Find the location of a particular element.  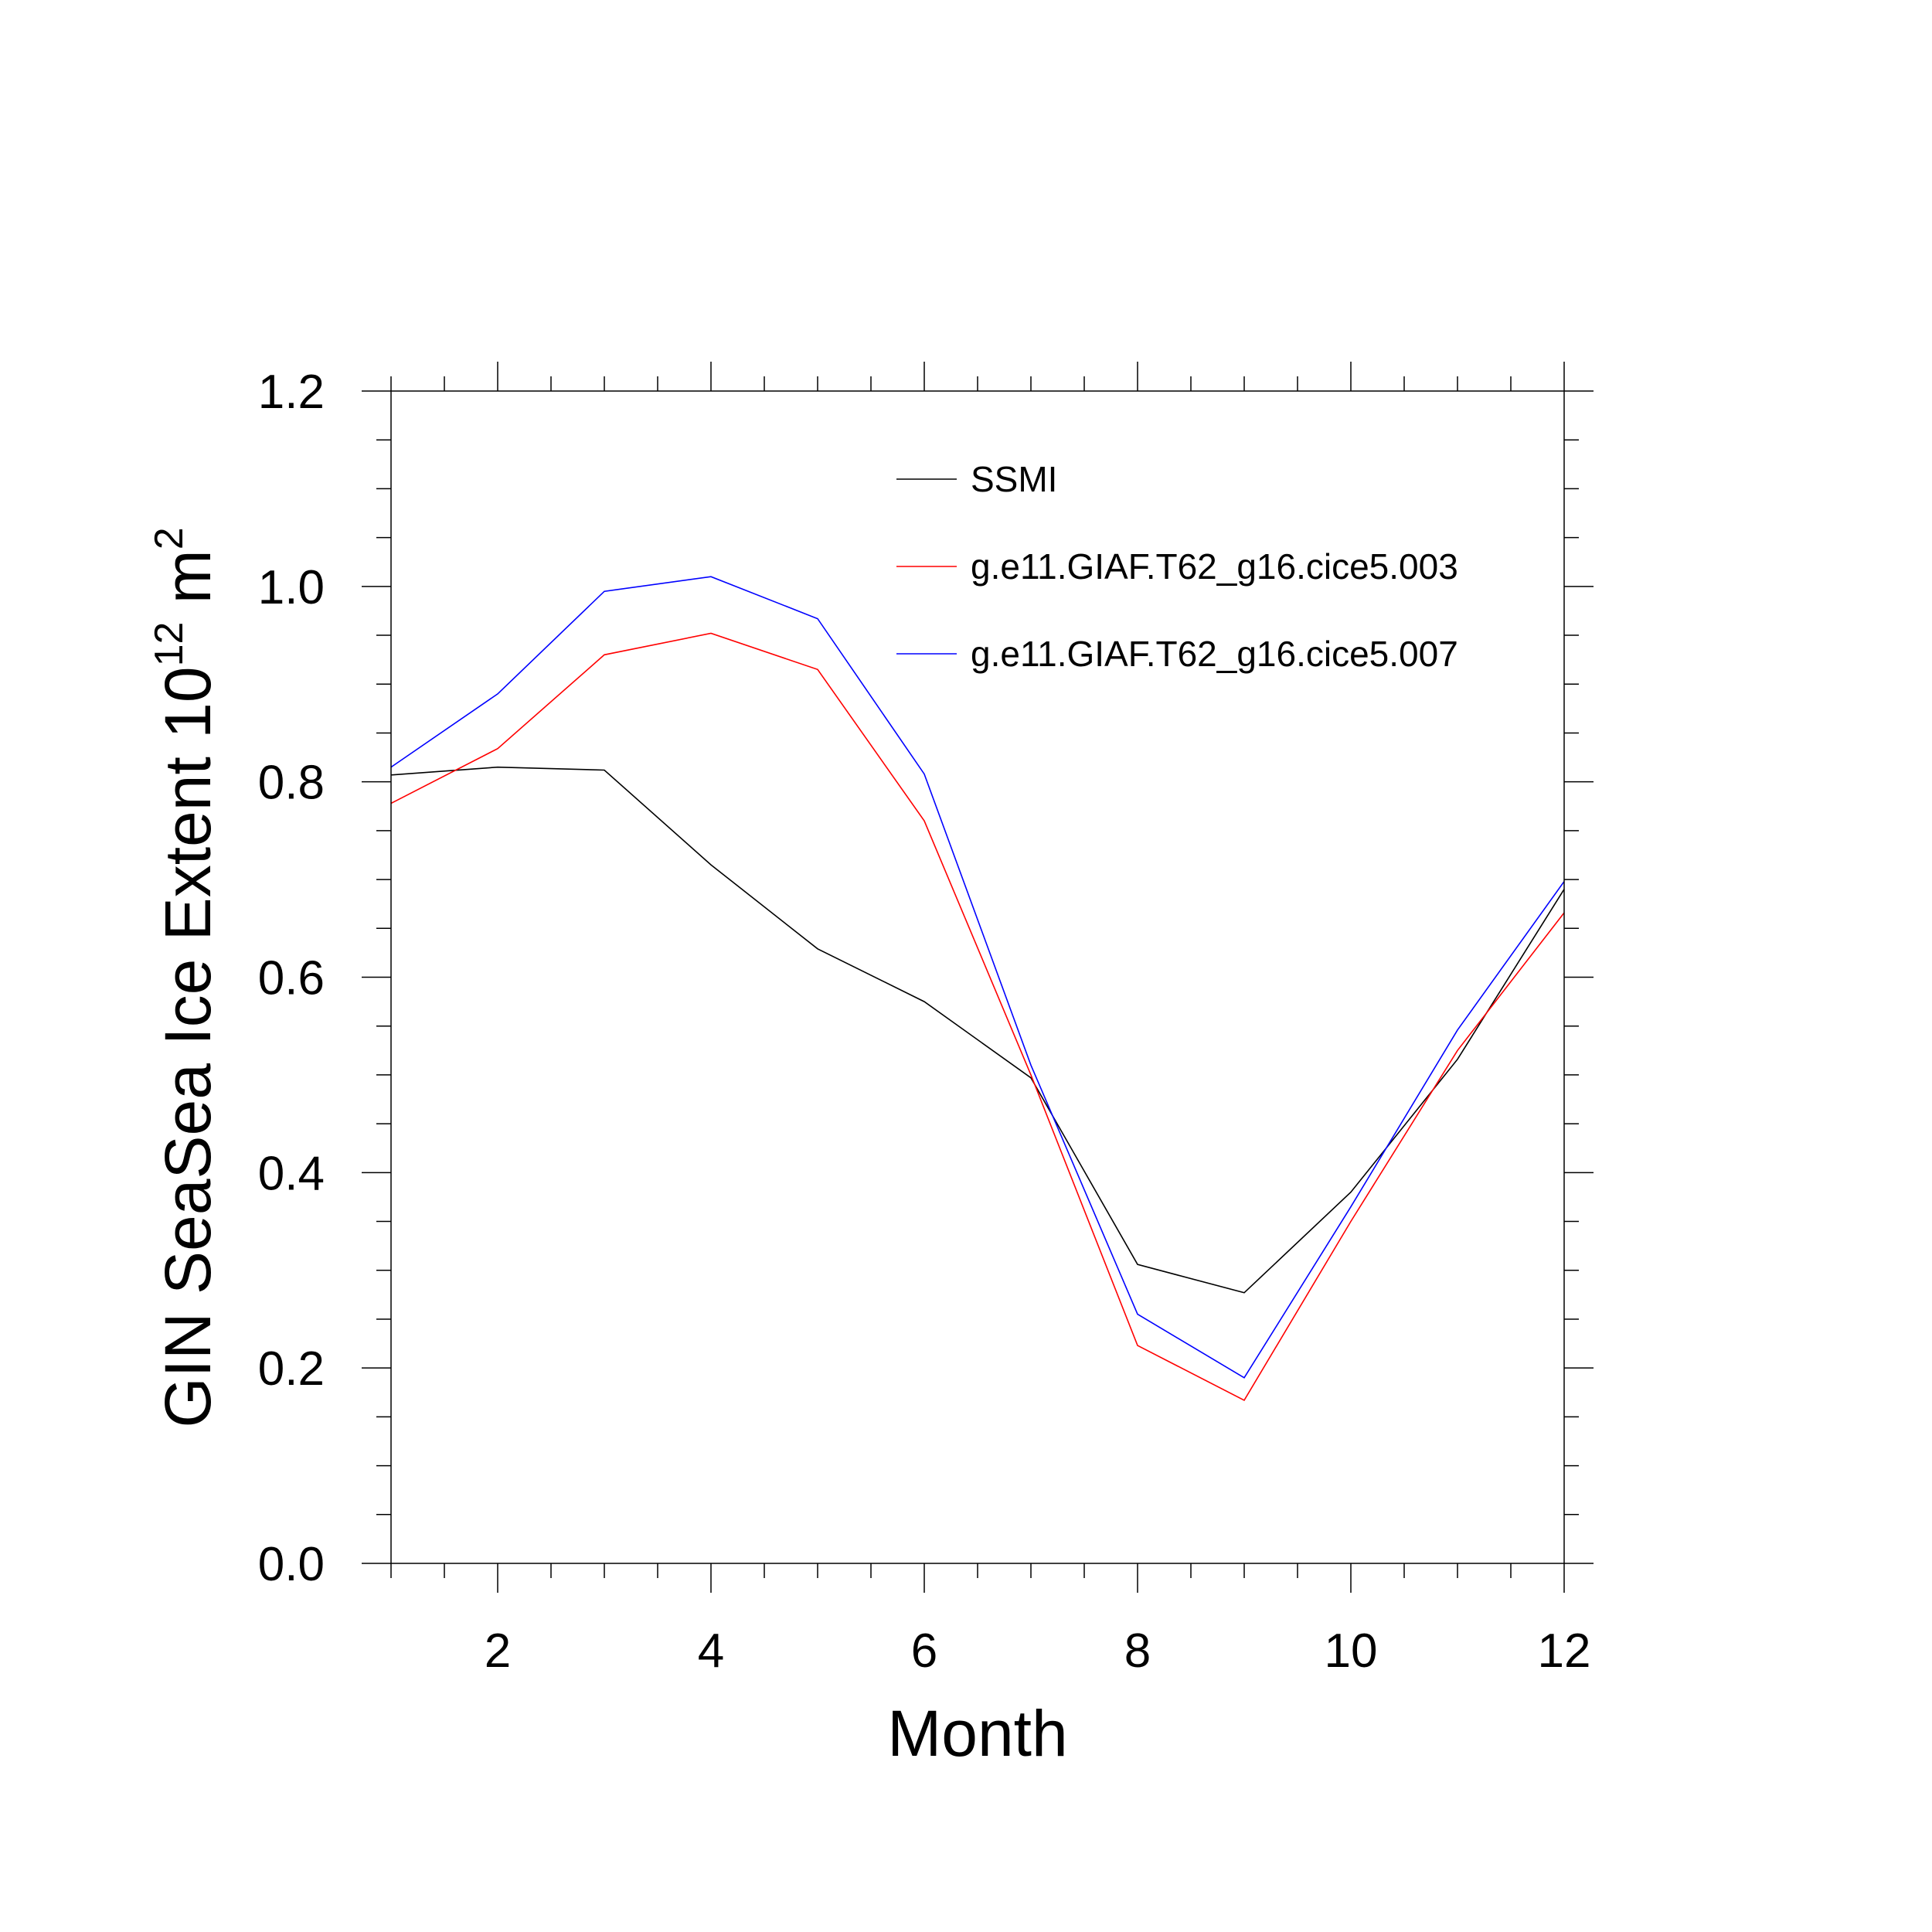

y-tick-label: 0.4 is located at coordinates (291, 1173).